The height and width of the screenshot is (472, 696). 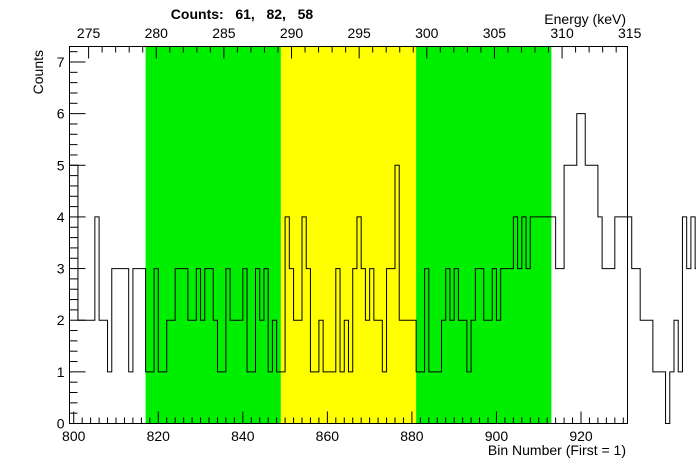 What do you see at coordinates (630, 33) in the screenshot?
I see `energy-tick-label: 315` at bounding box center [630, 33].